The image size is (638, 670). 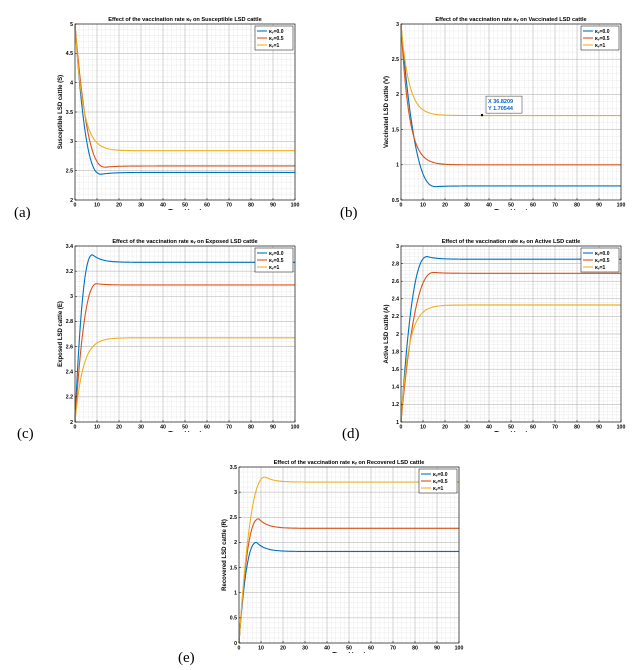 What do you see at coordinates (395, 370) in the screenshot?
I see `y-tick-label: 1.6` at bounding box center [395, 370].